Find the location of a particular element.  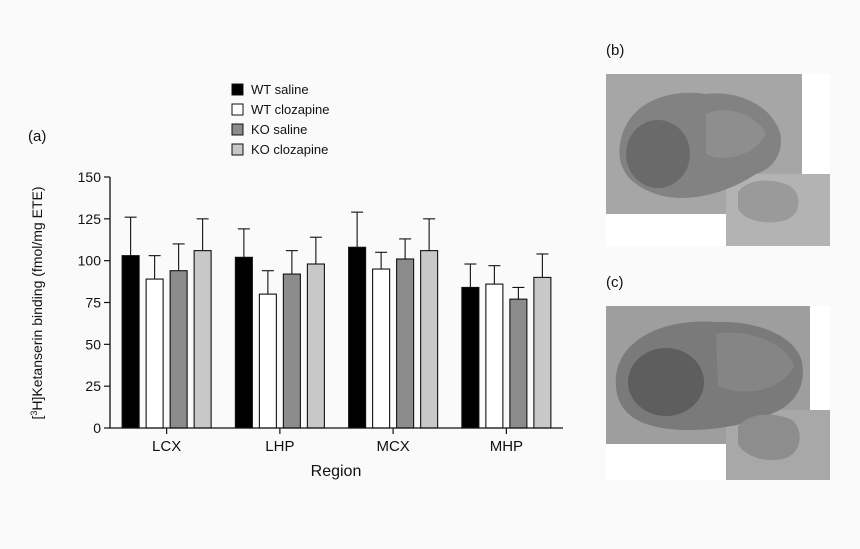

y-tick-label: 100 is located at coordinates (90, 261).